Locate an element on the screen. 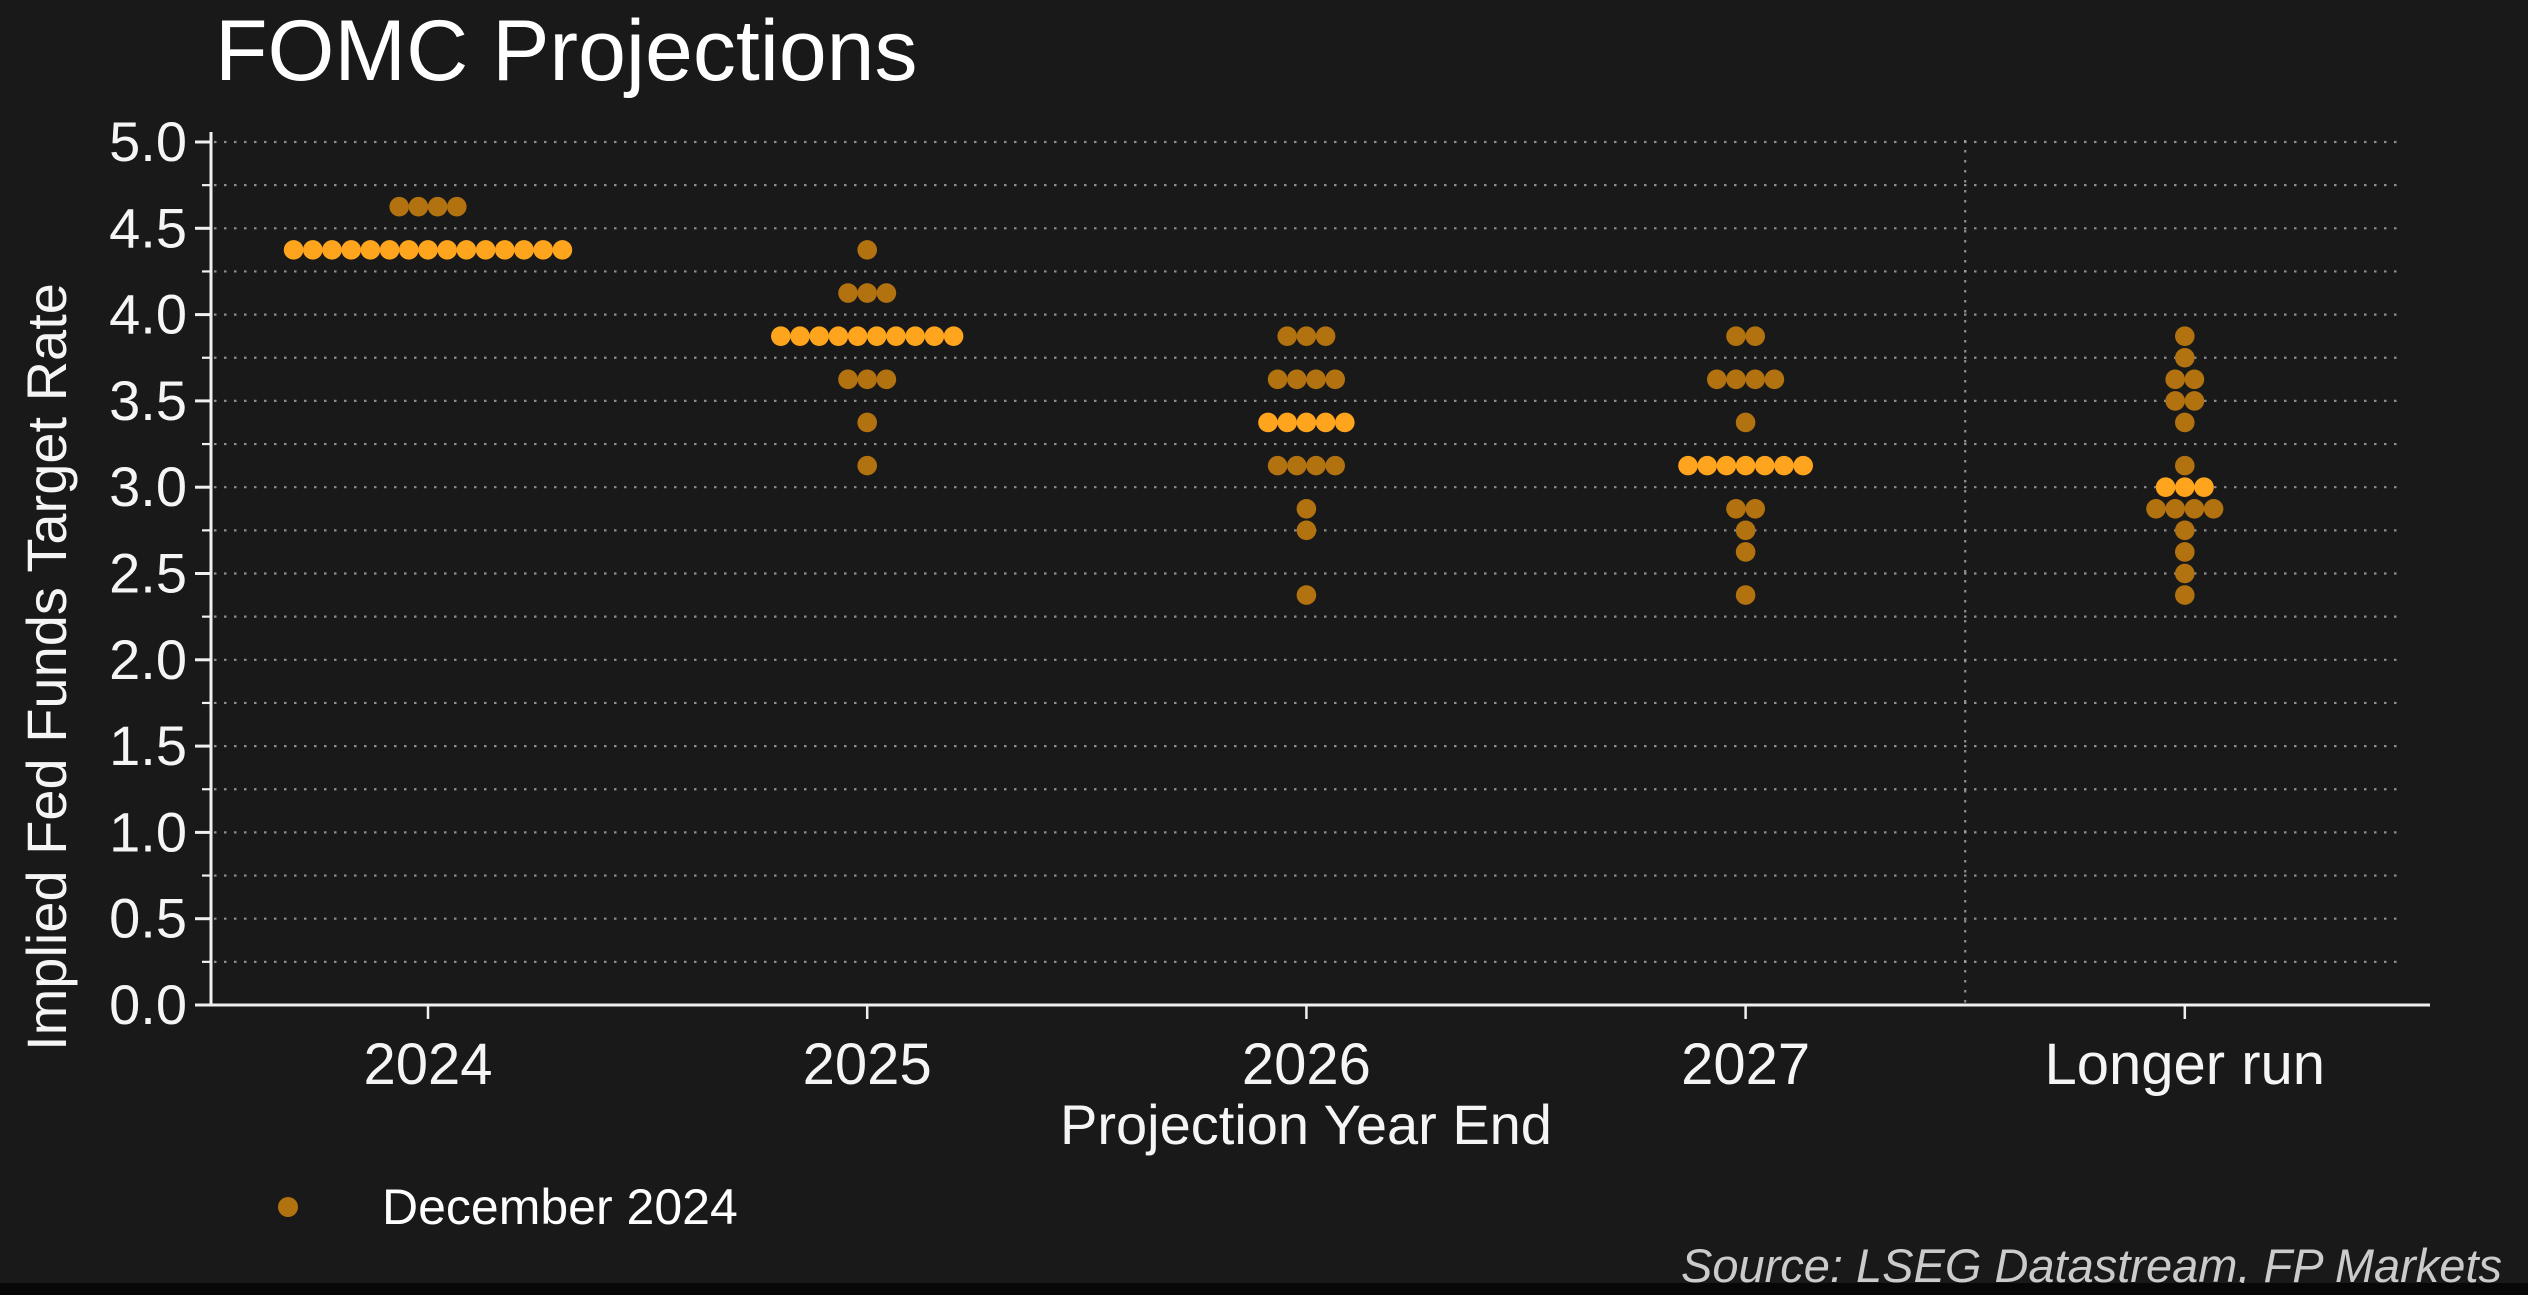 The width and height of the screenshot is (2528, 1295). legend-dot-icon is located at coordinates (288, 1207).